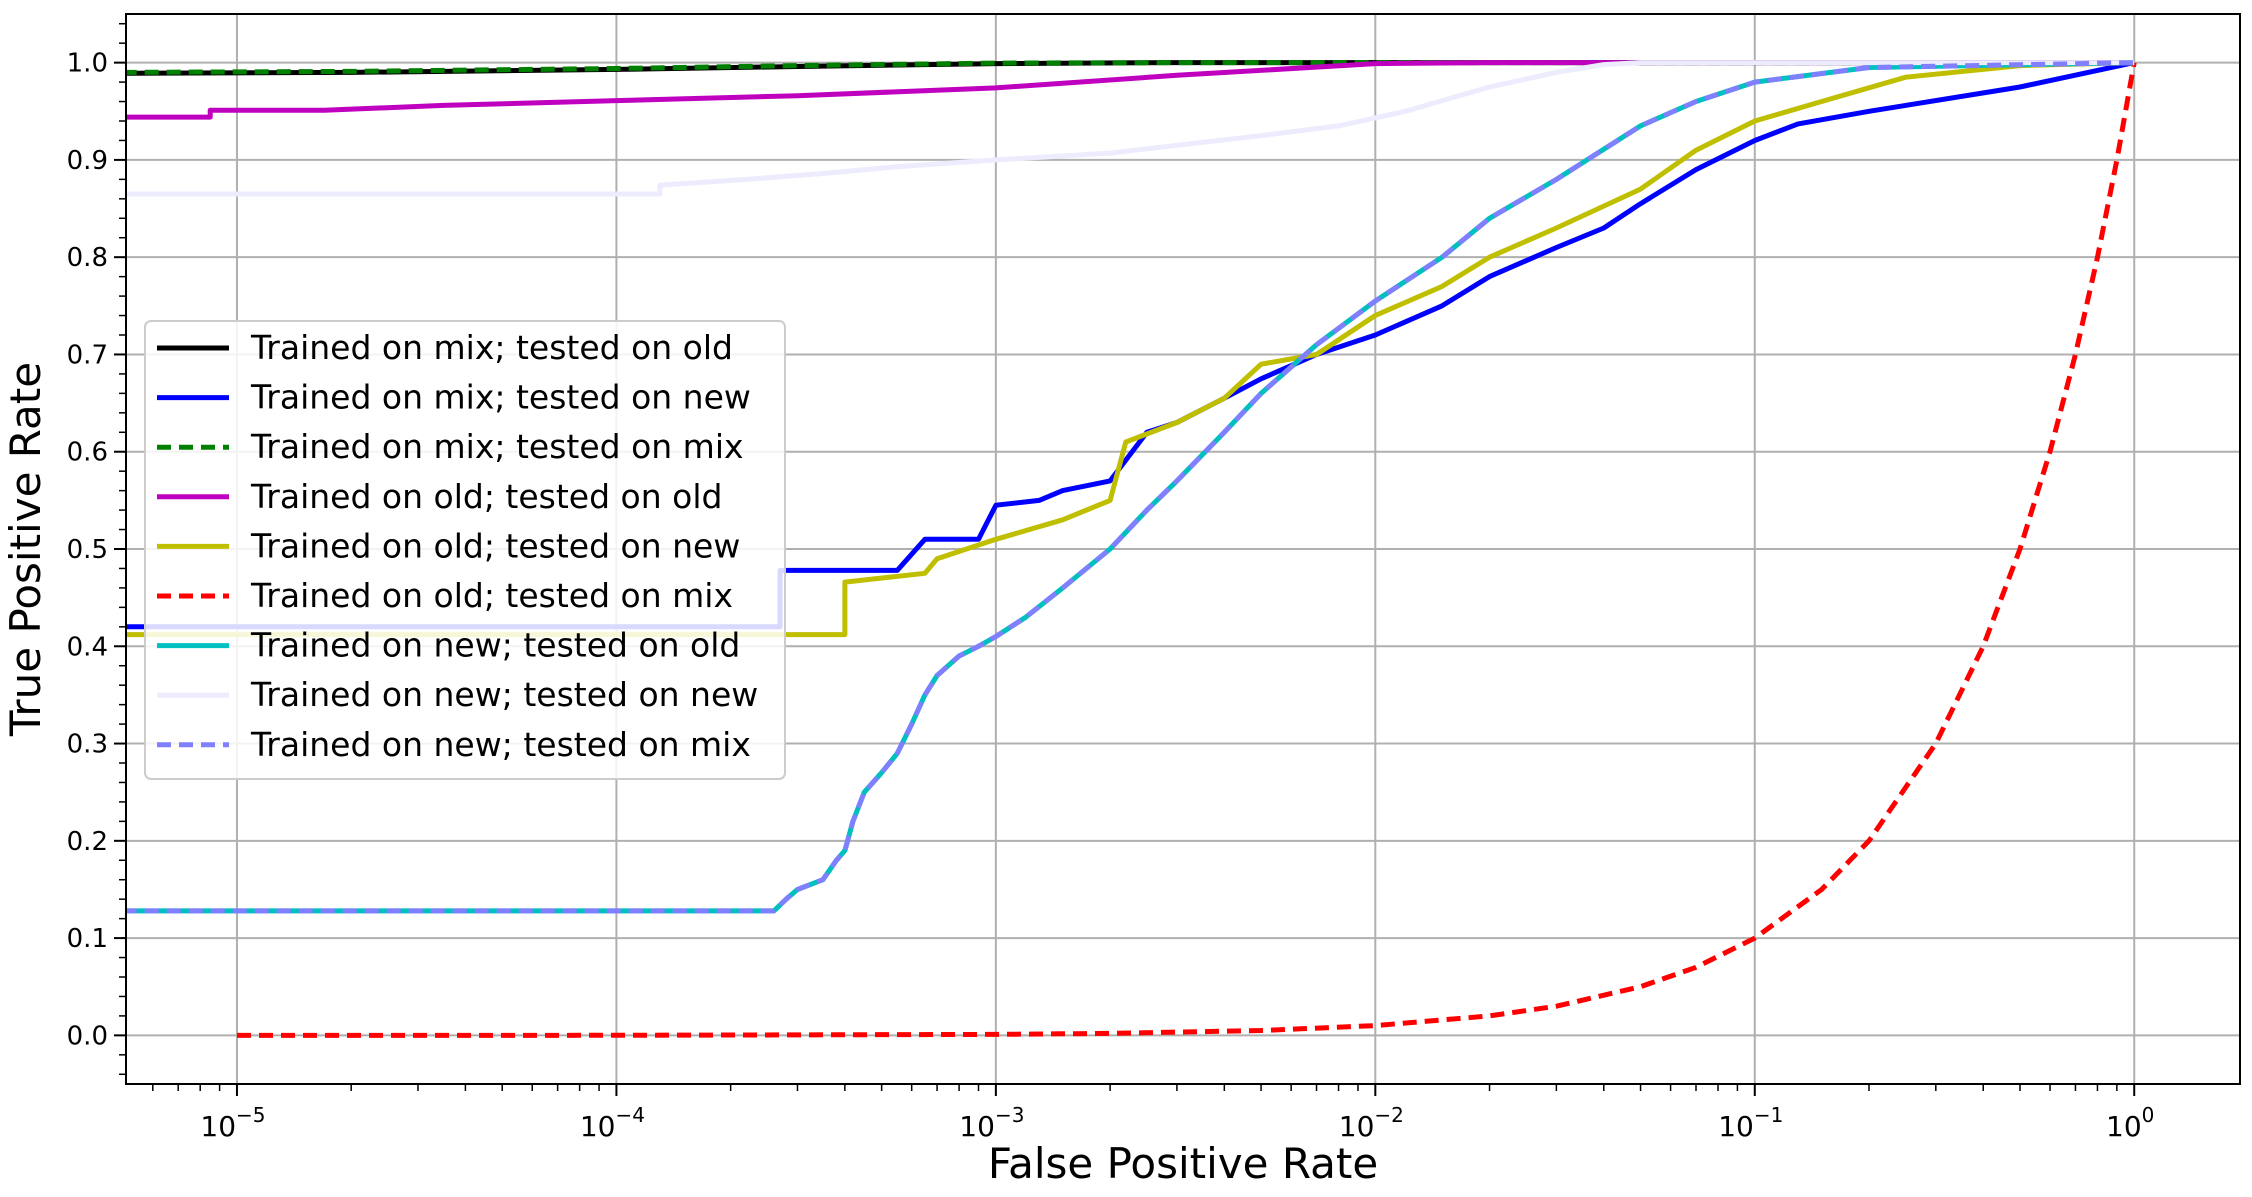 The width and height of the screenshot is (2252, 1197). Describe the element at coordinates (500, 744) in the screenshot. I see `legend-label-9: Trained on new; tested on mix` at that location.